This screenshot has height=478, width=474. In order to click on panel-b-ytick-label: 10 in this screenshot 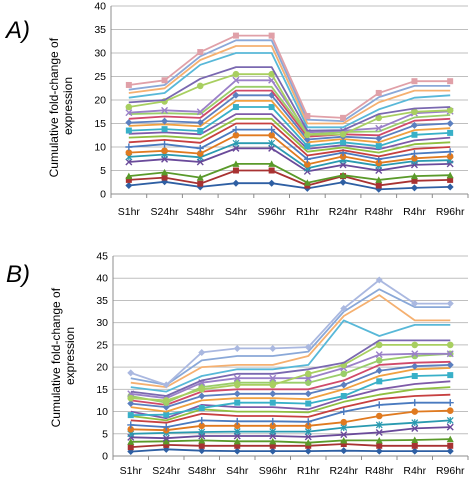, I will do `click(102, 412)`.